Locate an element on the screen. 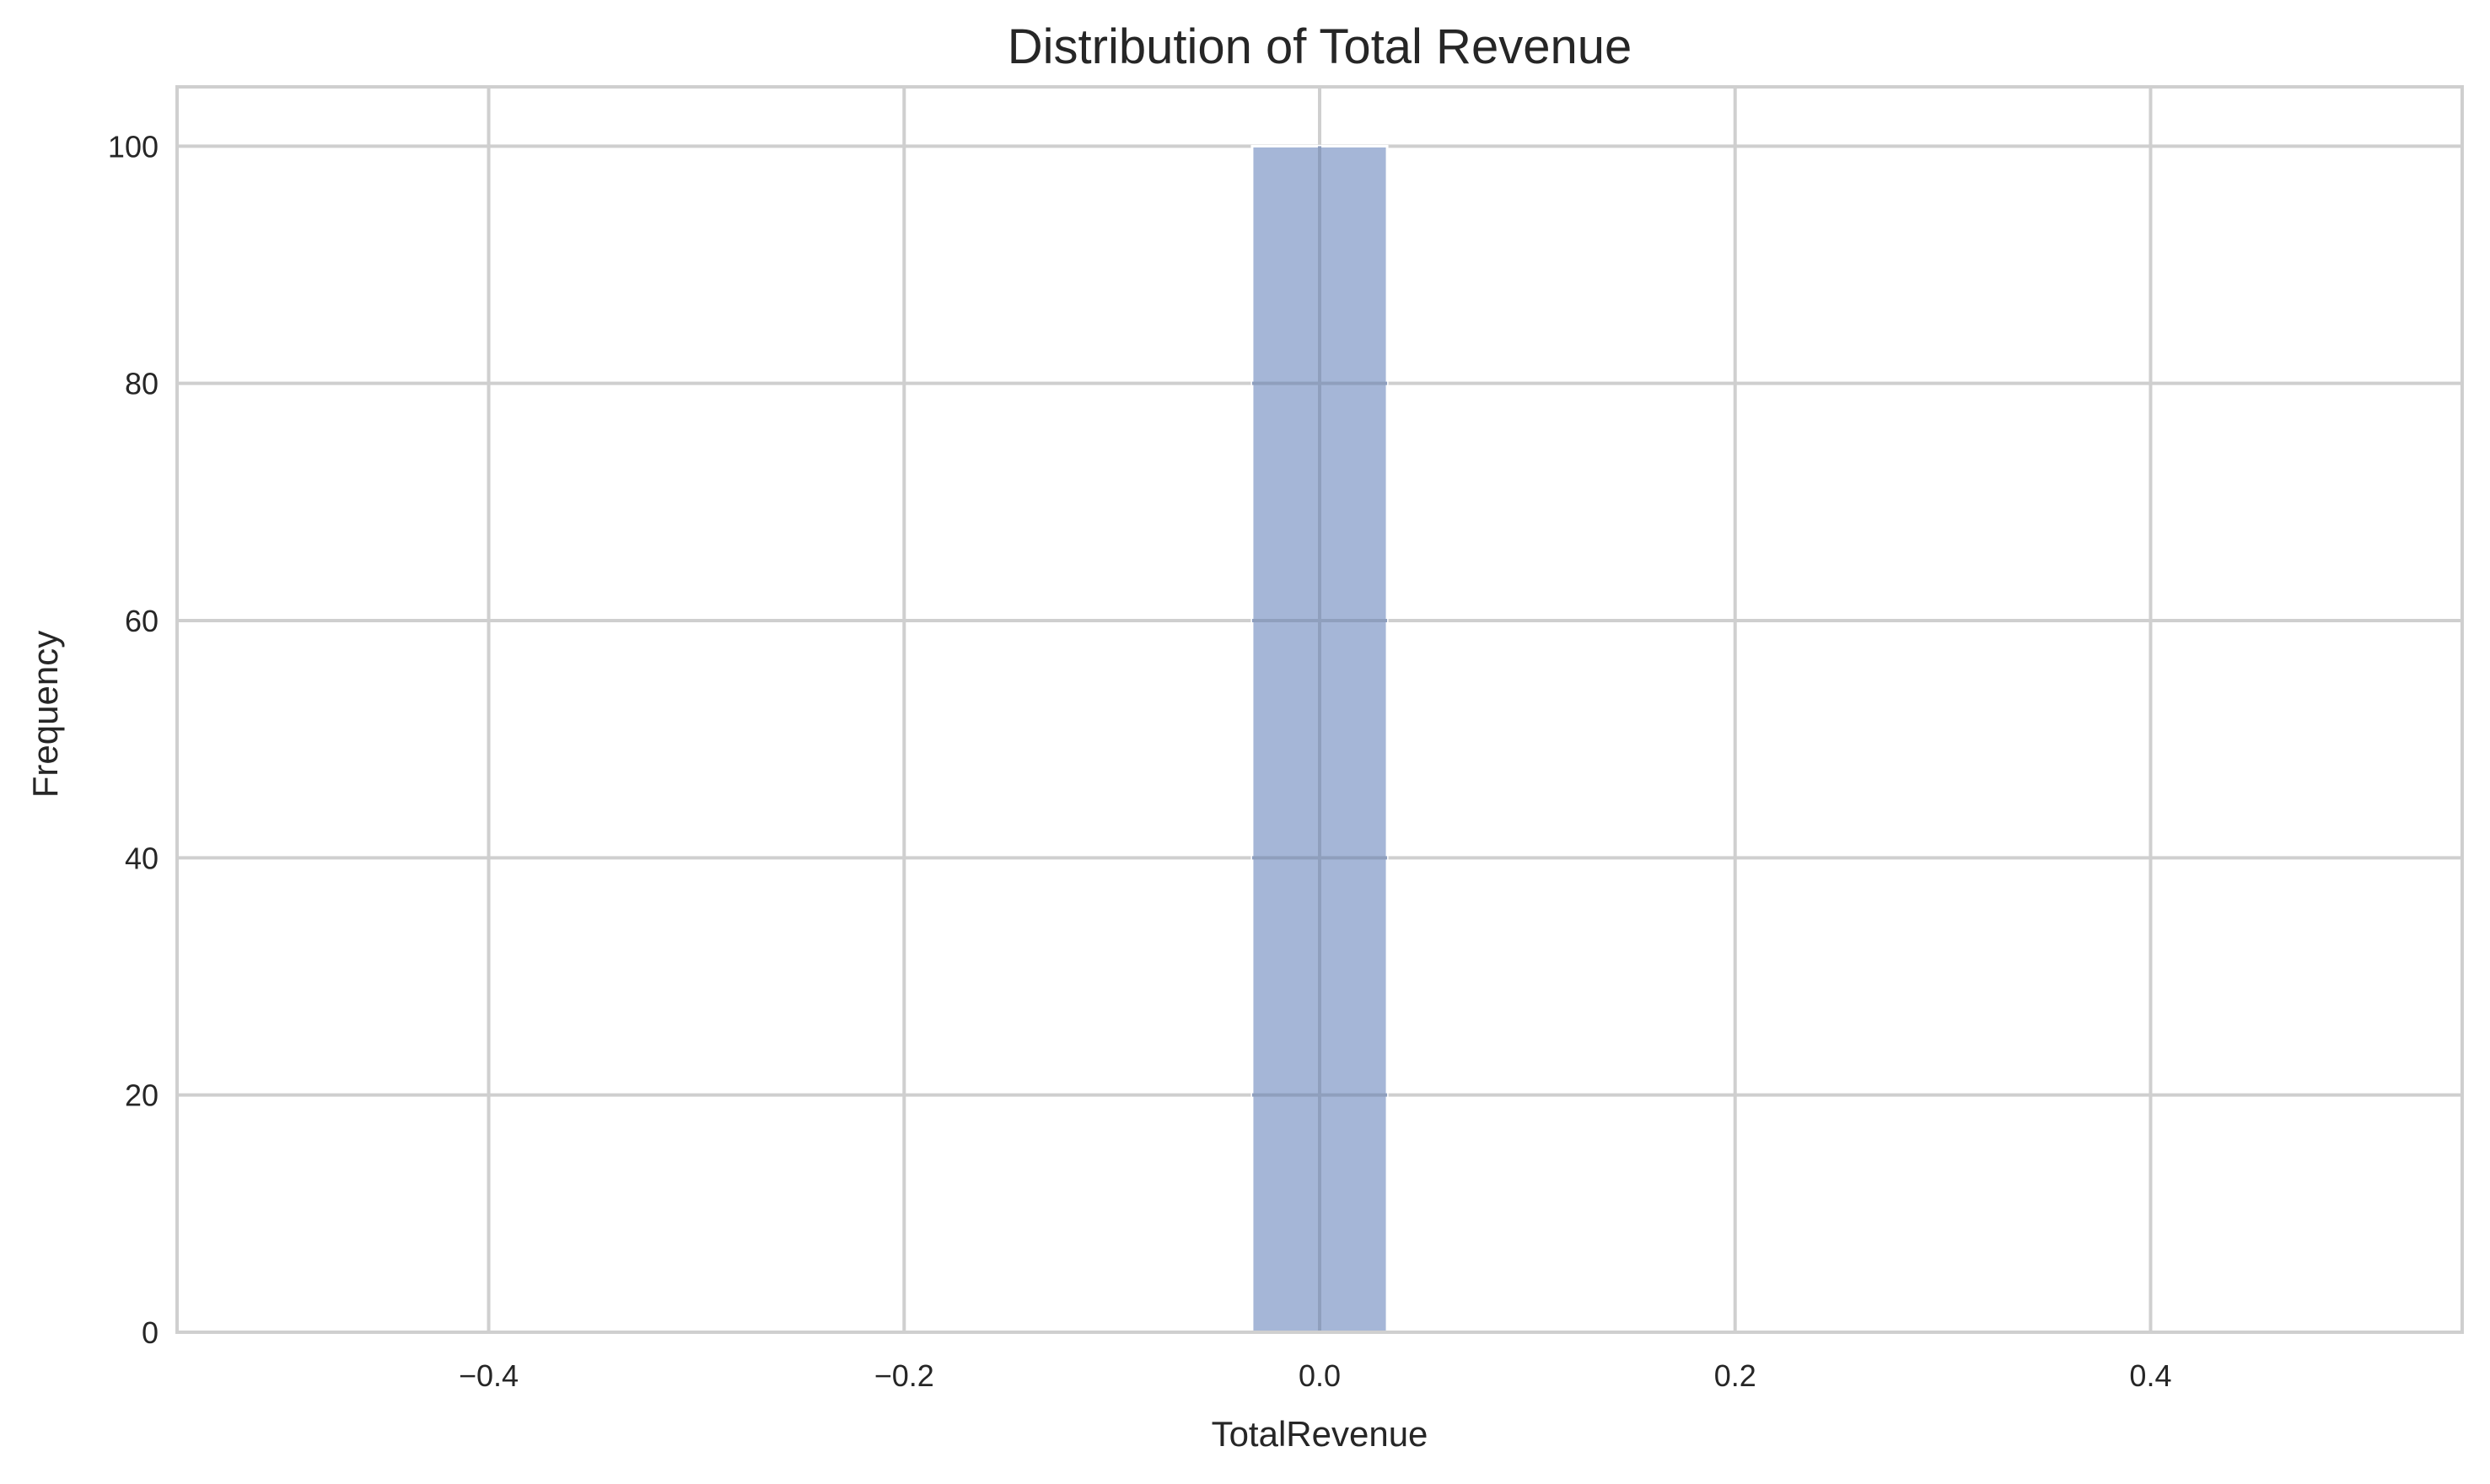 The height and width of the screenshot is (1484, 2490). y-tick-label: 80 is located at coordinates (142, 384).